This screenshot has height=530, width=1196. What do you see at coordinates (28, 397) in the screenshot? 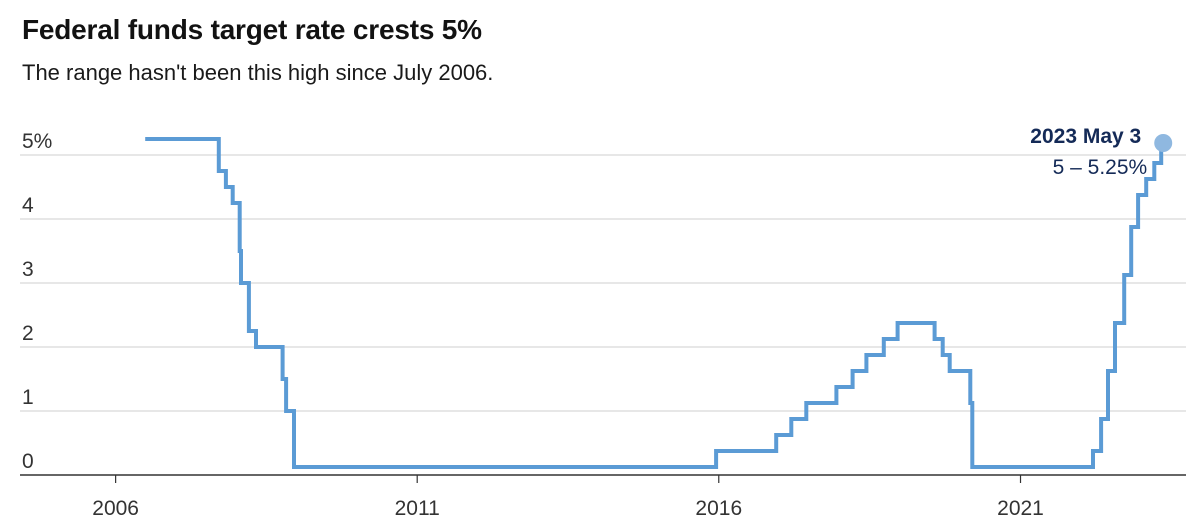
I see `y-tick-label: 1` at bounding box center [28, 397].